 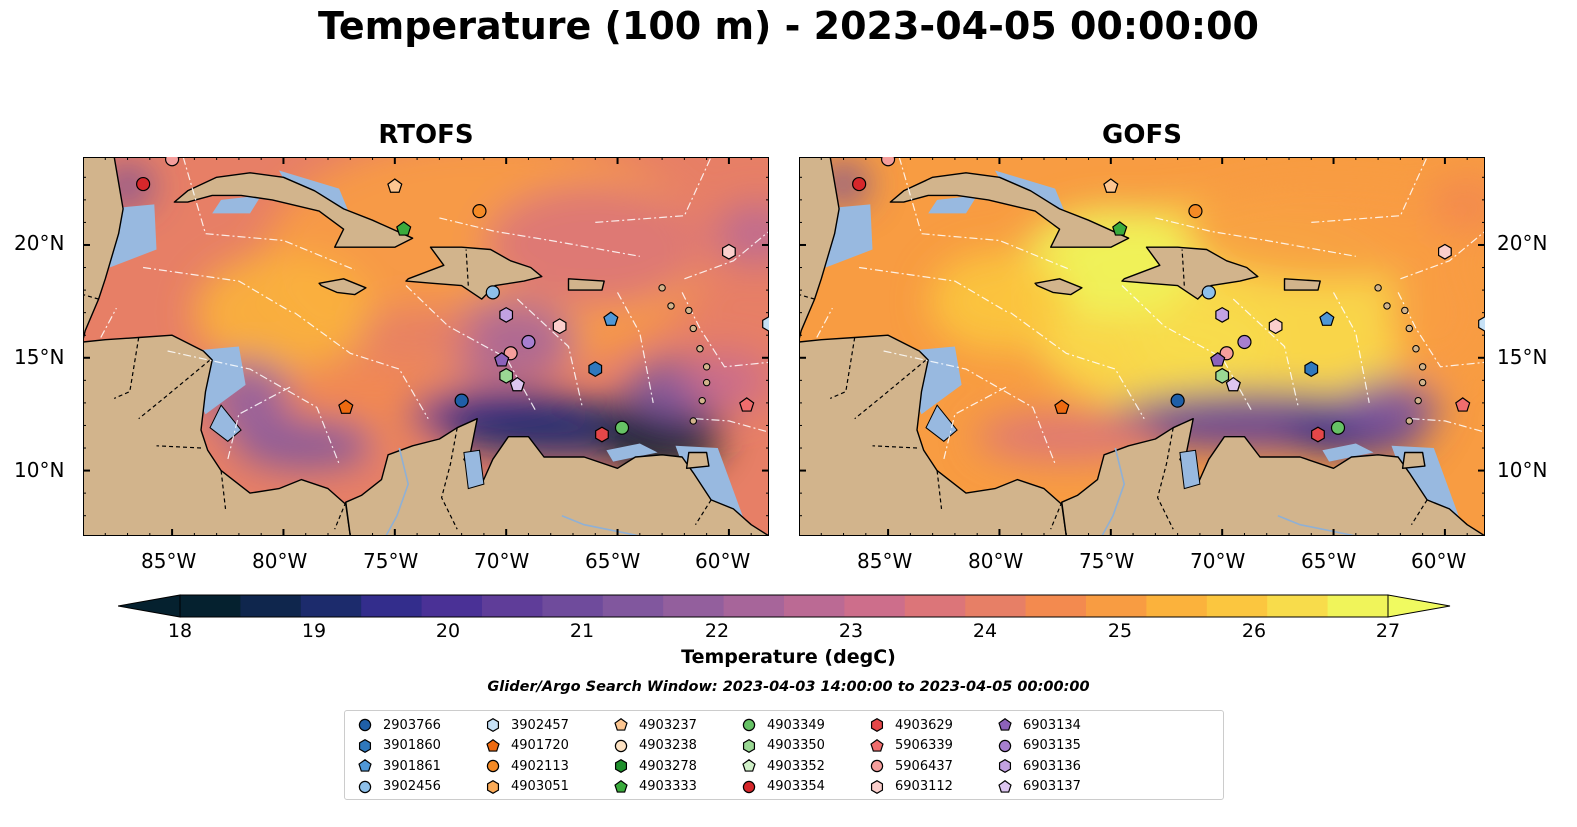 What do you see at coordinates (582, 631) in the screenshot?
I see `colorbar-tick: 21` at bounding box center [582, 631].